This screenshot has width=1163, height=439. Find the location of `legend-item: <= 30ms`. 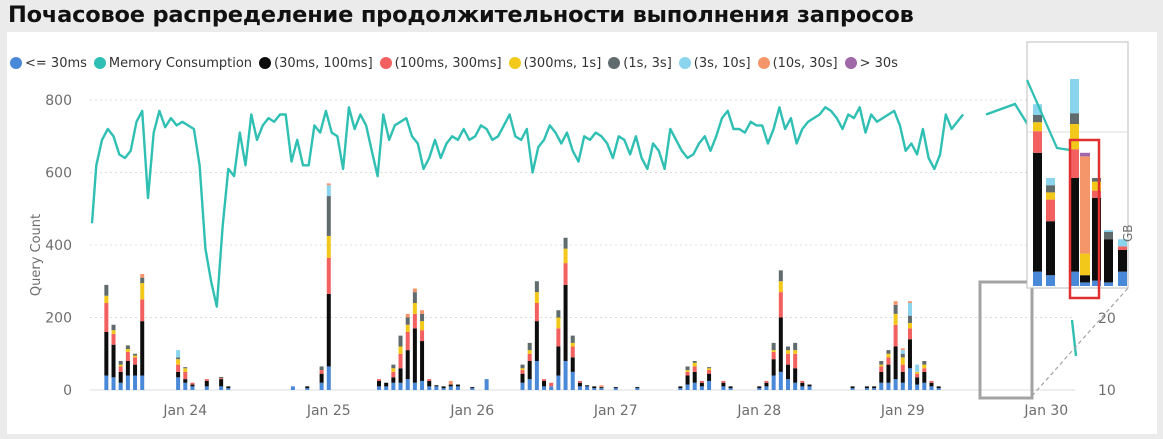

legend-item: <= 30ms is located at coordinates (48, 63).